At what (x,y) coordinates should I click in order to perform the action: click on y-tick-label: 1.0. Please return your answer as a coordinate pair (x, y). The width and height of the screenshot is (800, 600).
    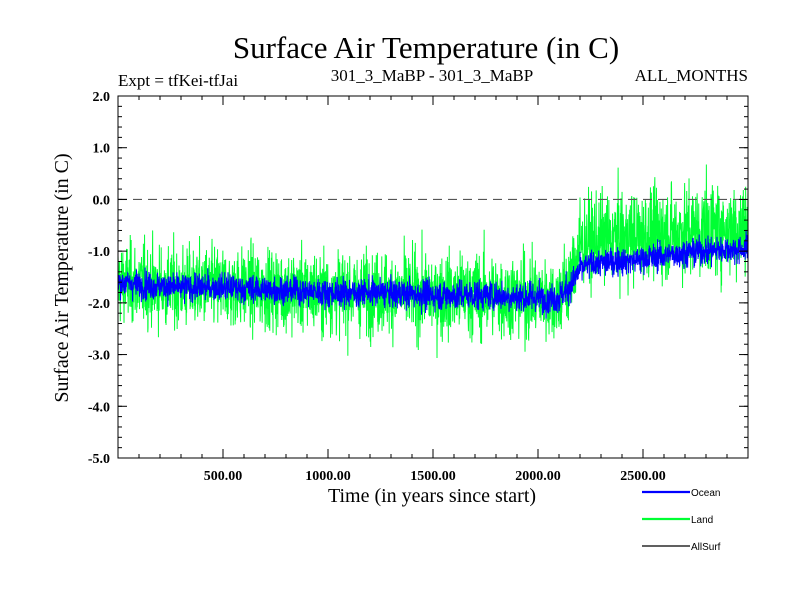
    Looking at the image, I should click on (102, 149).